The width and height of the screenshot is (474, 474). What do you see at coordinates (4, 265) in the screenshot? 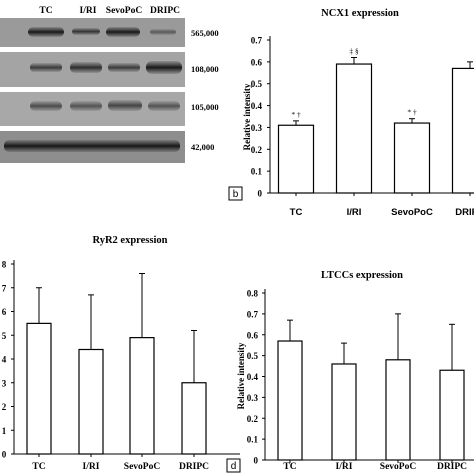
I see `y-tick-label: 8` at bounding box center [4, 265].